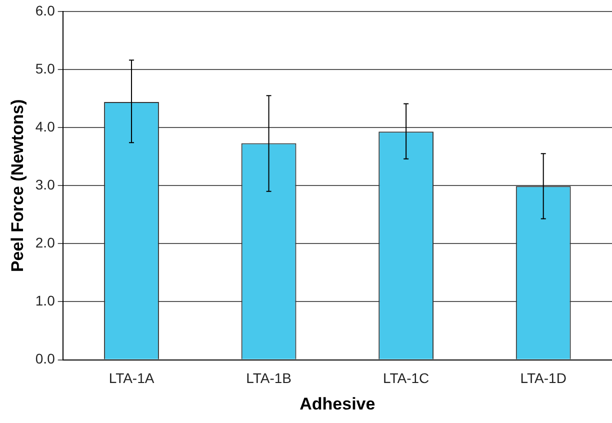 The height and width of the screenshot is (423, 612). What do you see at coordinates (45, 358) in the screenshot?
I see `y-tick-label: 0.0` at bounding box center [45, 358].